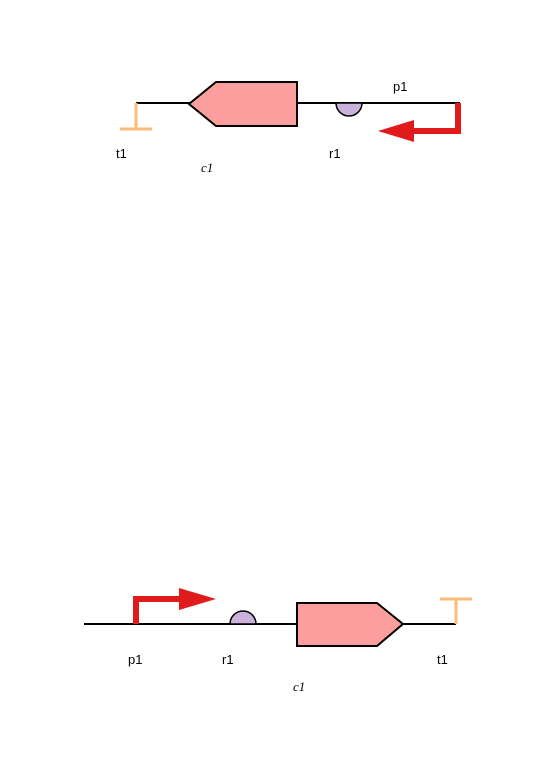  I want to click on construct-reverse: t1 c1 r1 p1, so click(288, 127).